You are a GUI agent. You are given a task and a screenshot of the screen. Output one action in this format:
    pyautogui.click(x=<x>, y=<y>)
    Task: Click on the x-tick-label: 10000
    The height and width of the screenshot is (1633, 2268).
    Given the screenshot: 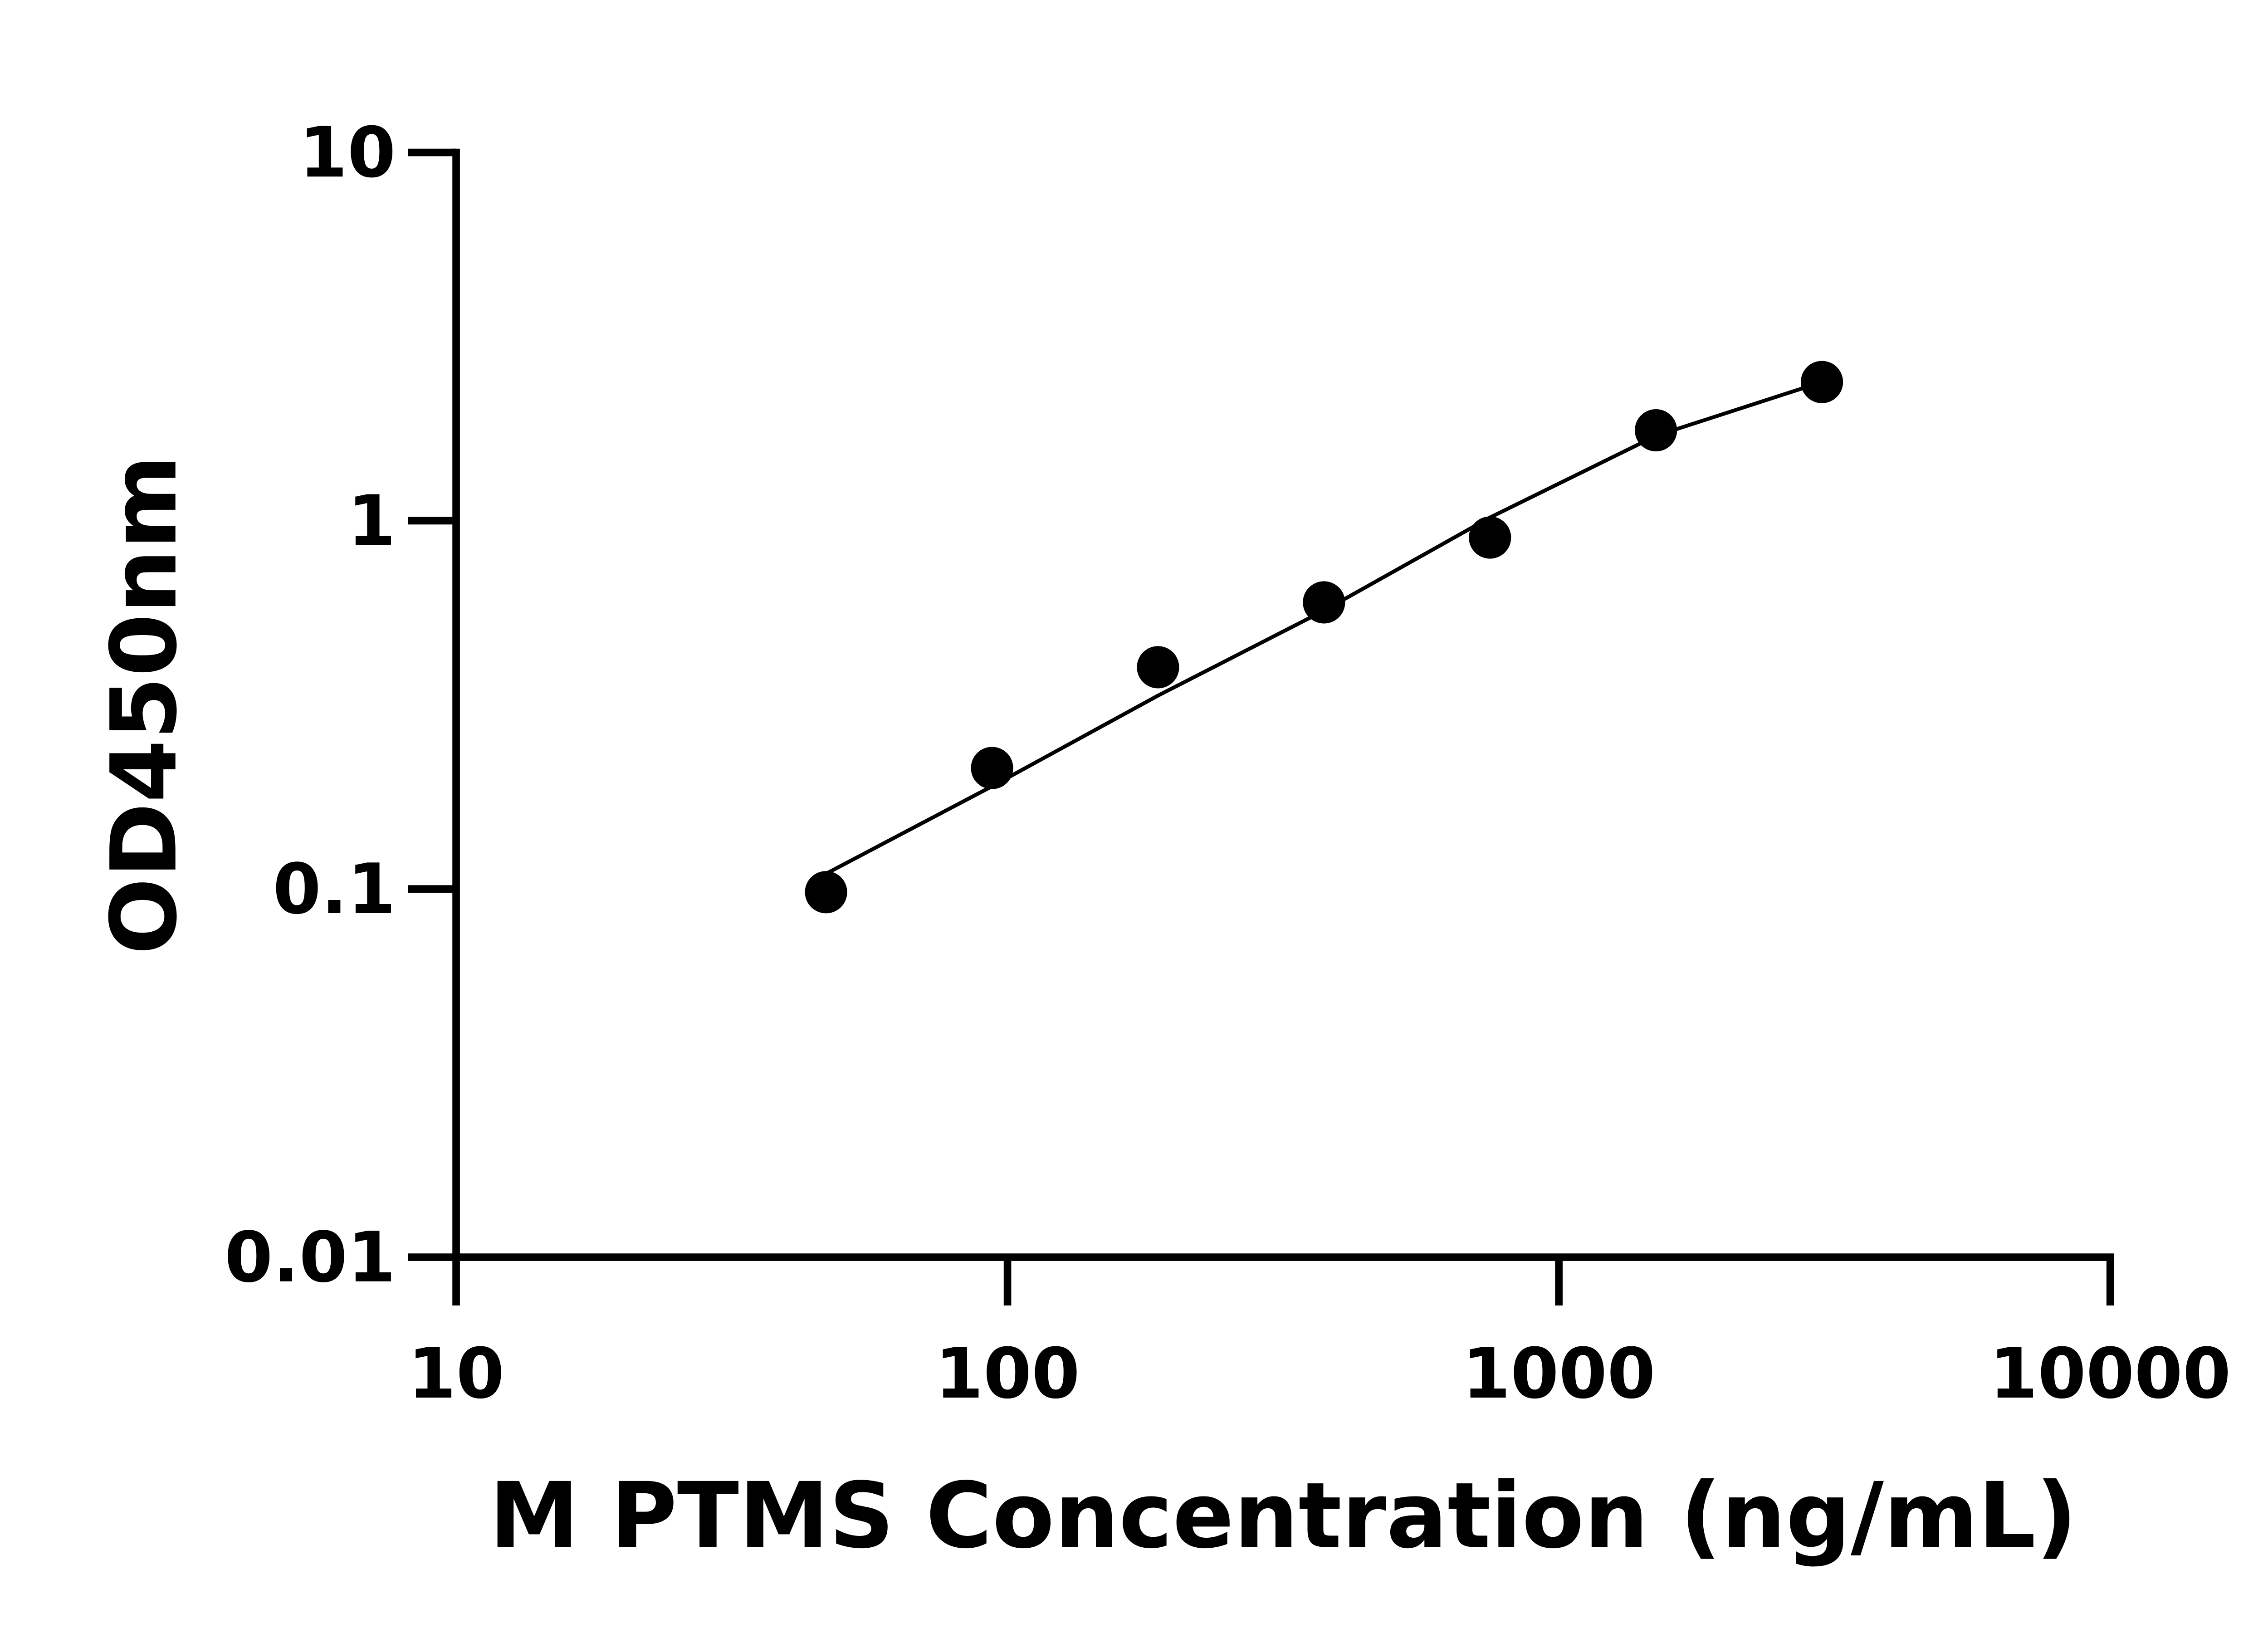 What is the action you would take?
    pyautogui.click(x=2110, y=1374)
    